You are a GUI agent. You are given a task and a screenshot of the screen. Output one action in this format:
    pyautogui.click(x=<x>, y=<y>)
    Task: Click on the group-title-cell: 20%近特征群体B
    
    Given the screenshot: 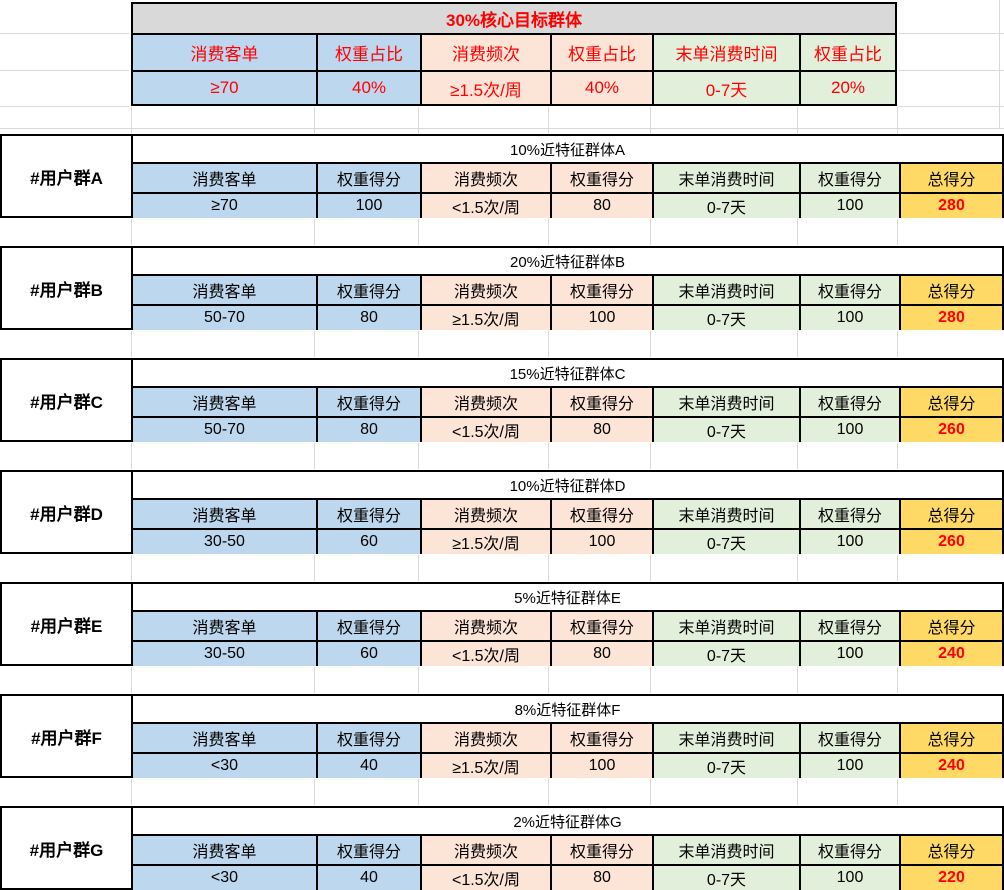 What is the action you would take?
    pyautogui.click(x=567, y=262)
    